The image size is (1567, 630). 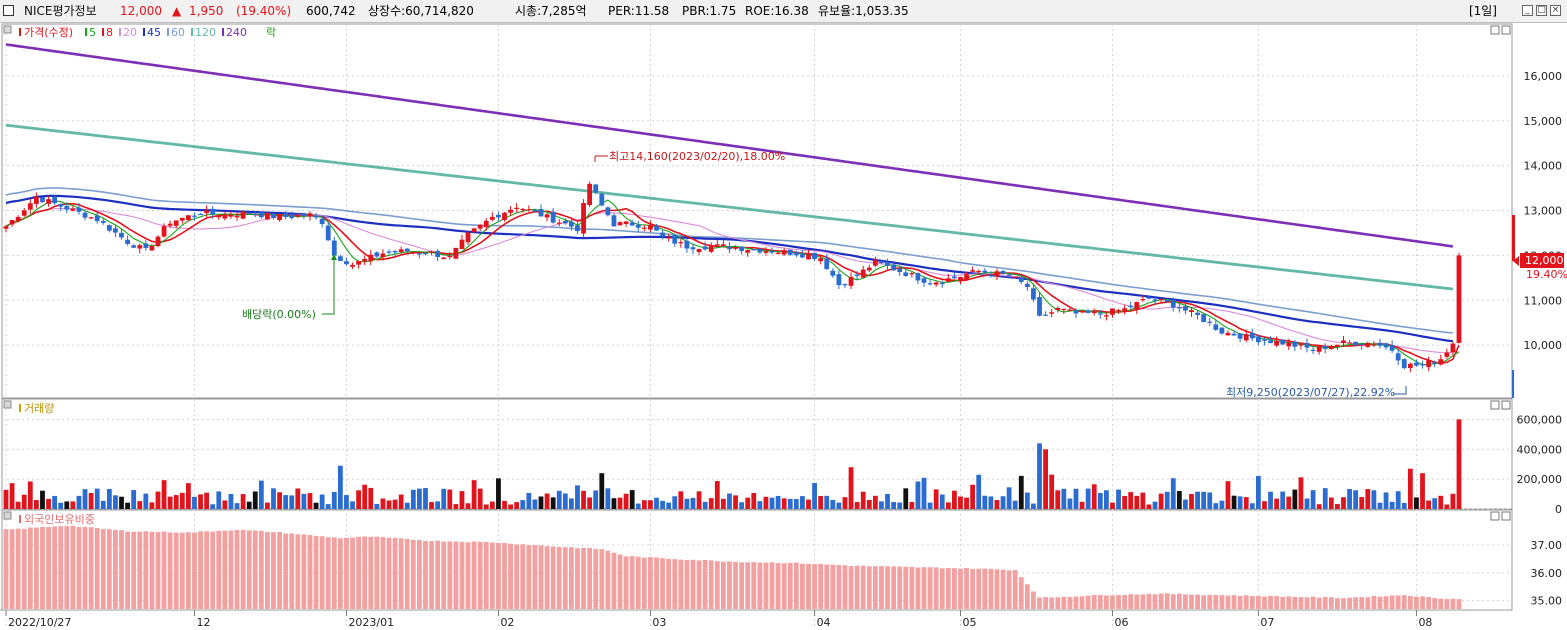 What do you see at coordinates (1482, 11) in the screenshot?
I see `period-selector: [1일]` at bounding box center [1482, 11].